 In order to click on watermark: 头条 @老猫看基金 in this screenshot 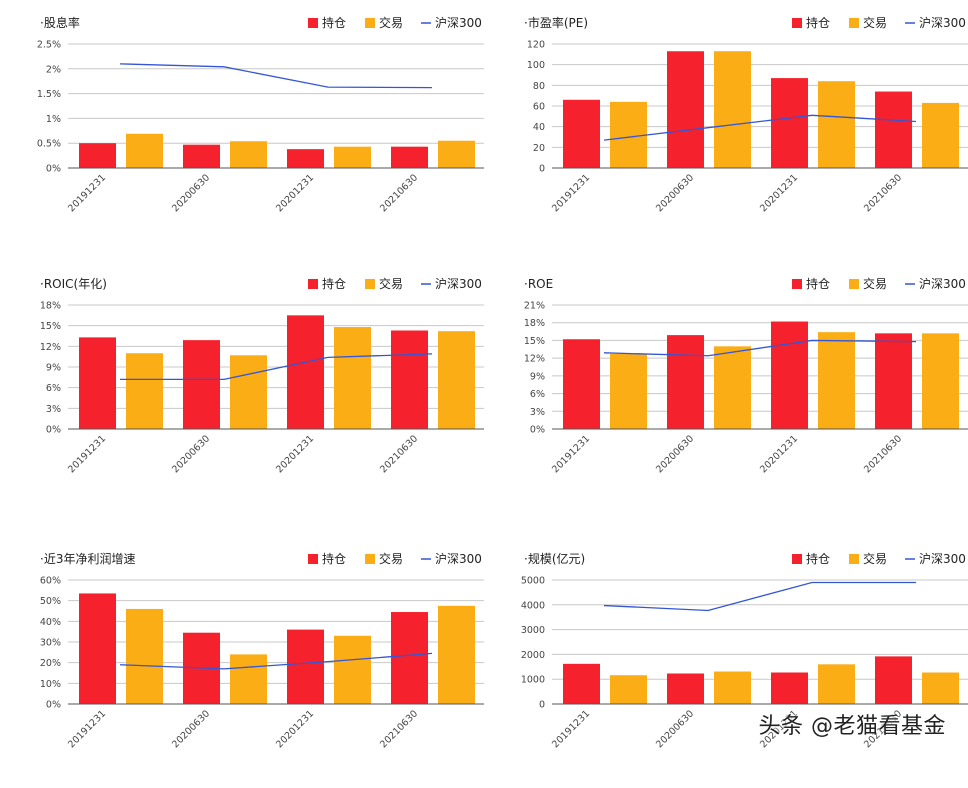, I will do `click(852, 726)`.